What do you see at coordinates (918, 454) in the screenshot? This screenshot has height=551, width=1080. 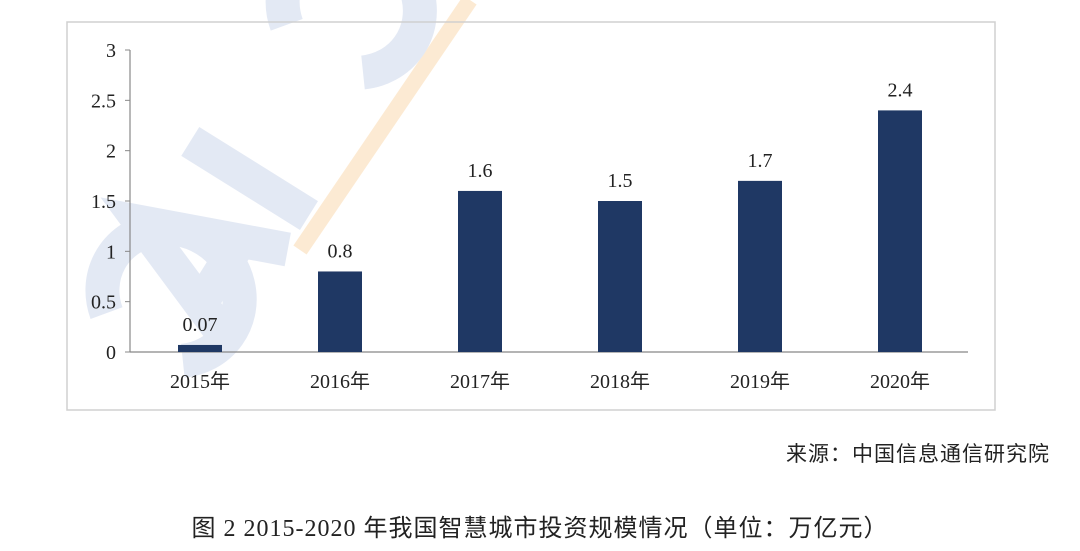 I see `source-note: 来源：中国信息通信研究院` at bounding box center [918, 454].